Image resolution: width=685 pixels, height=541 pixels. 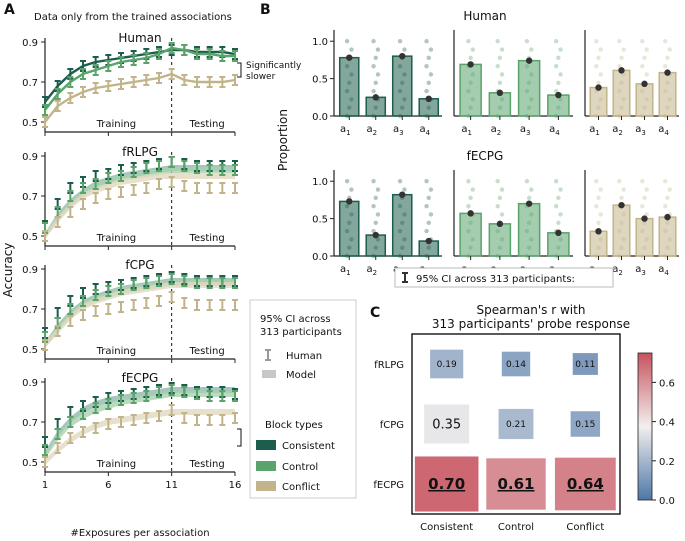 I want to click on x-tick-label: a4, so click(x=663, y=130).